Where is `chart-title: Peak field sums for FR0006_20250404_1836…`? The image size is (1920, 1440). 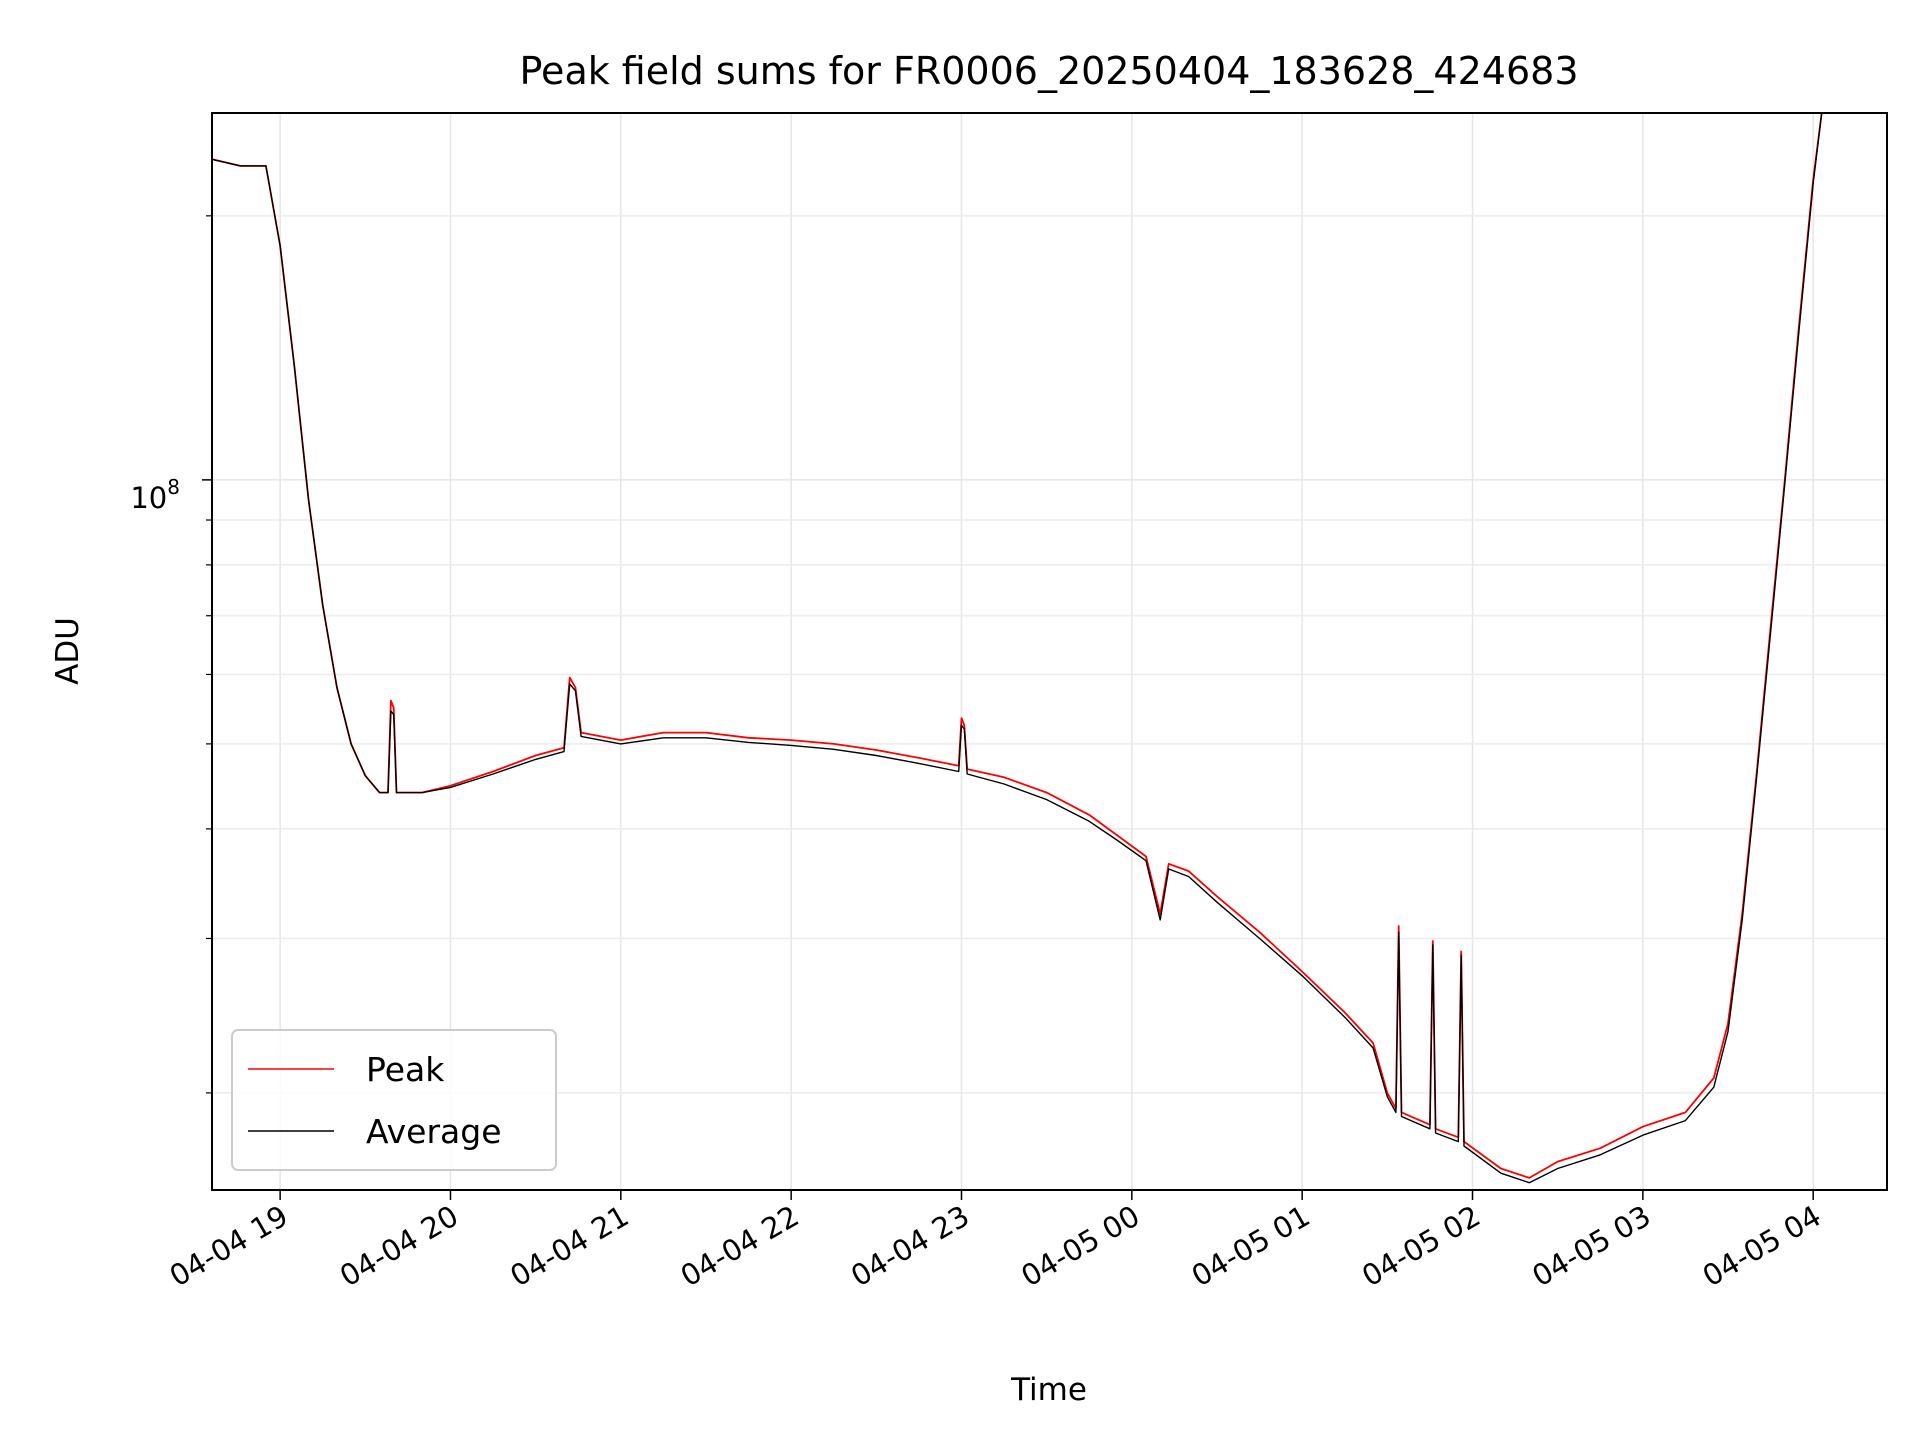 chart-title: Peak field sums for FR0006_20250404_1836… is located at coordinates (1049, 71).